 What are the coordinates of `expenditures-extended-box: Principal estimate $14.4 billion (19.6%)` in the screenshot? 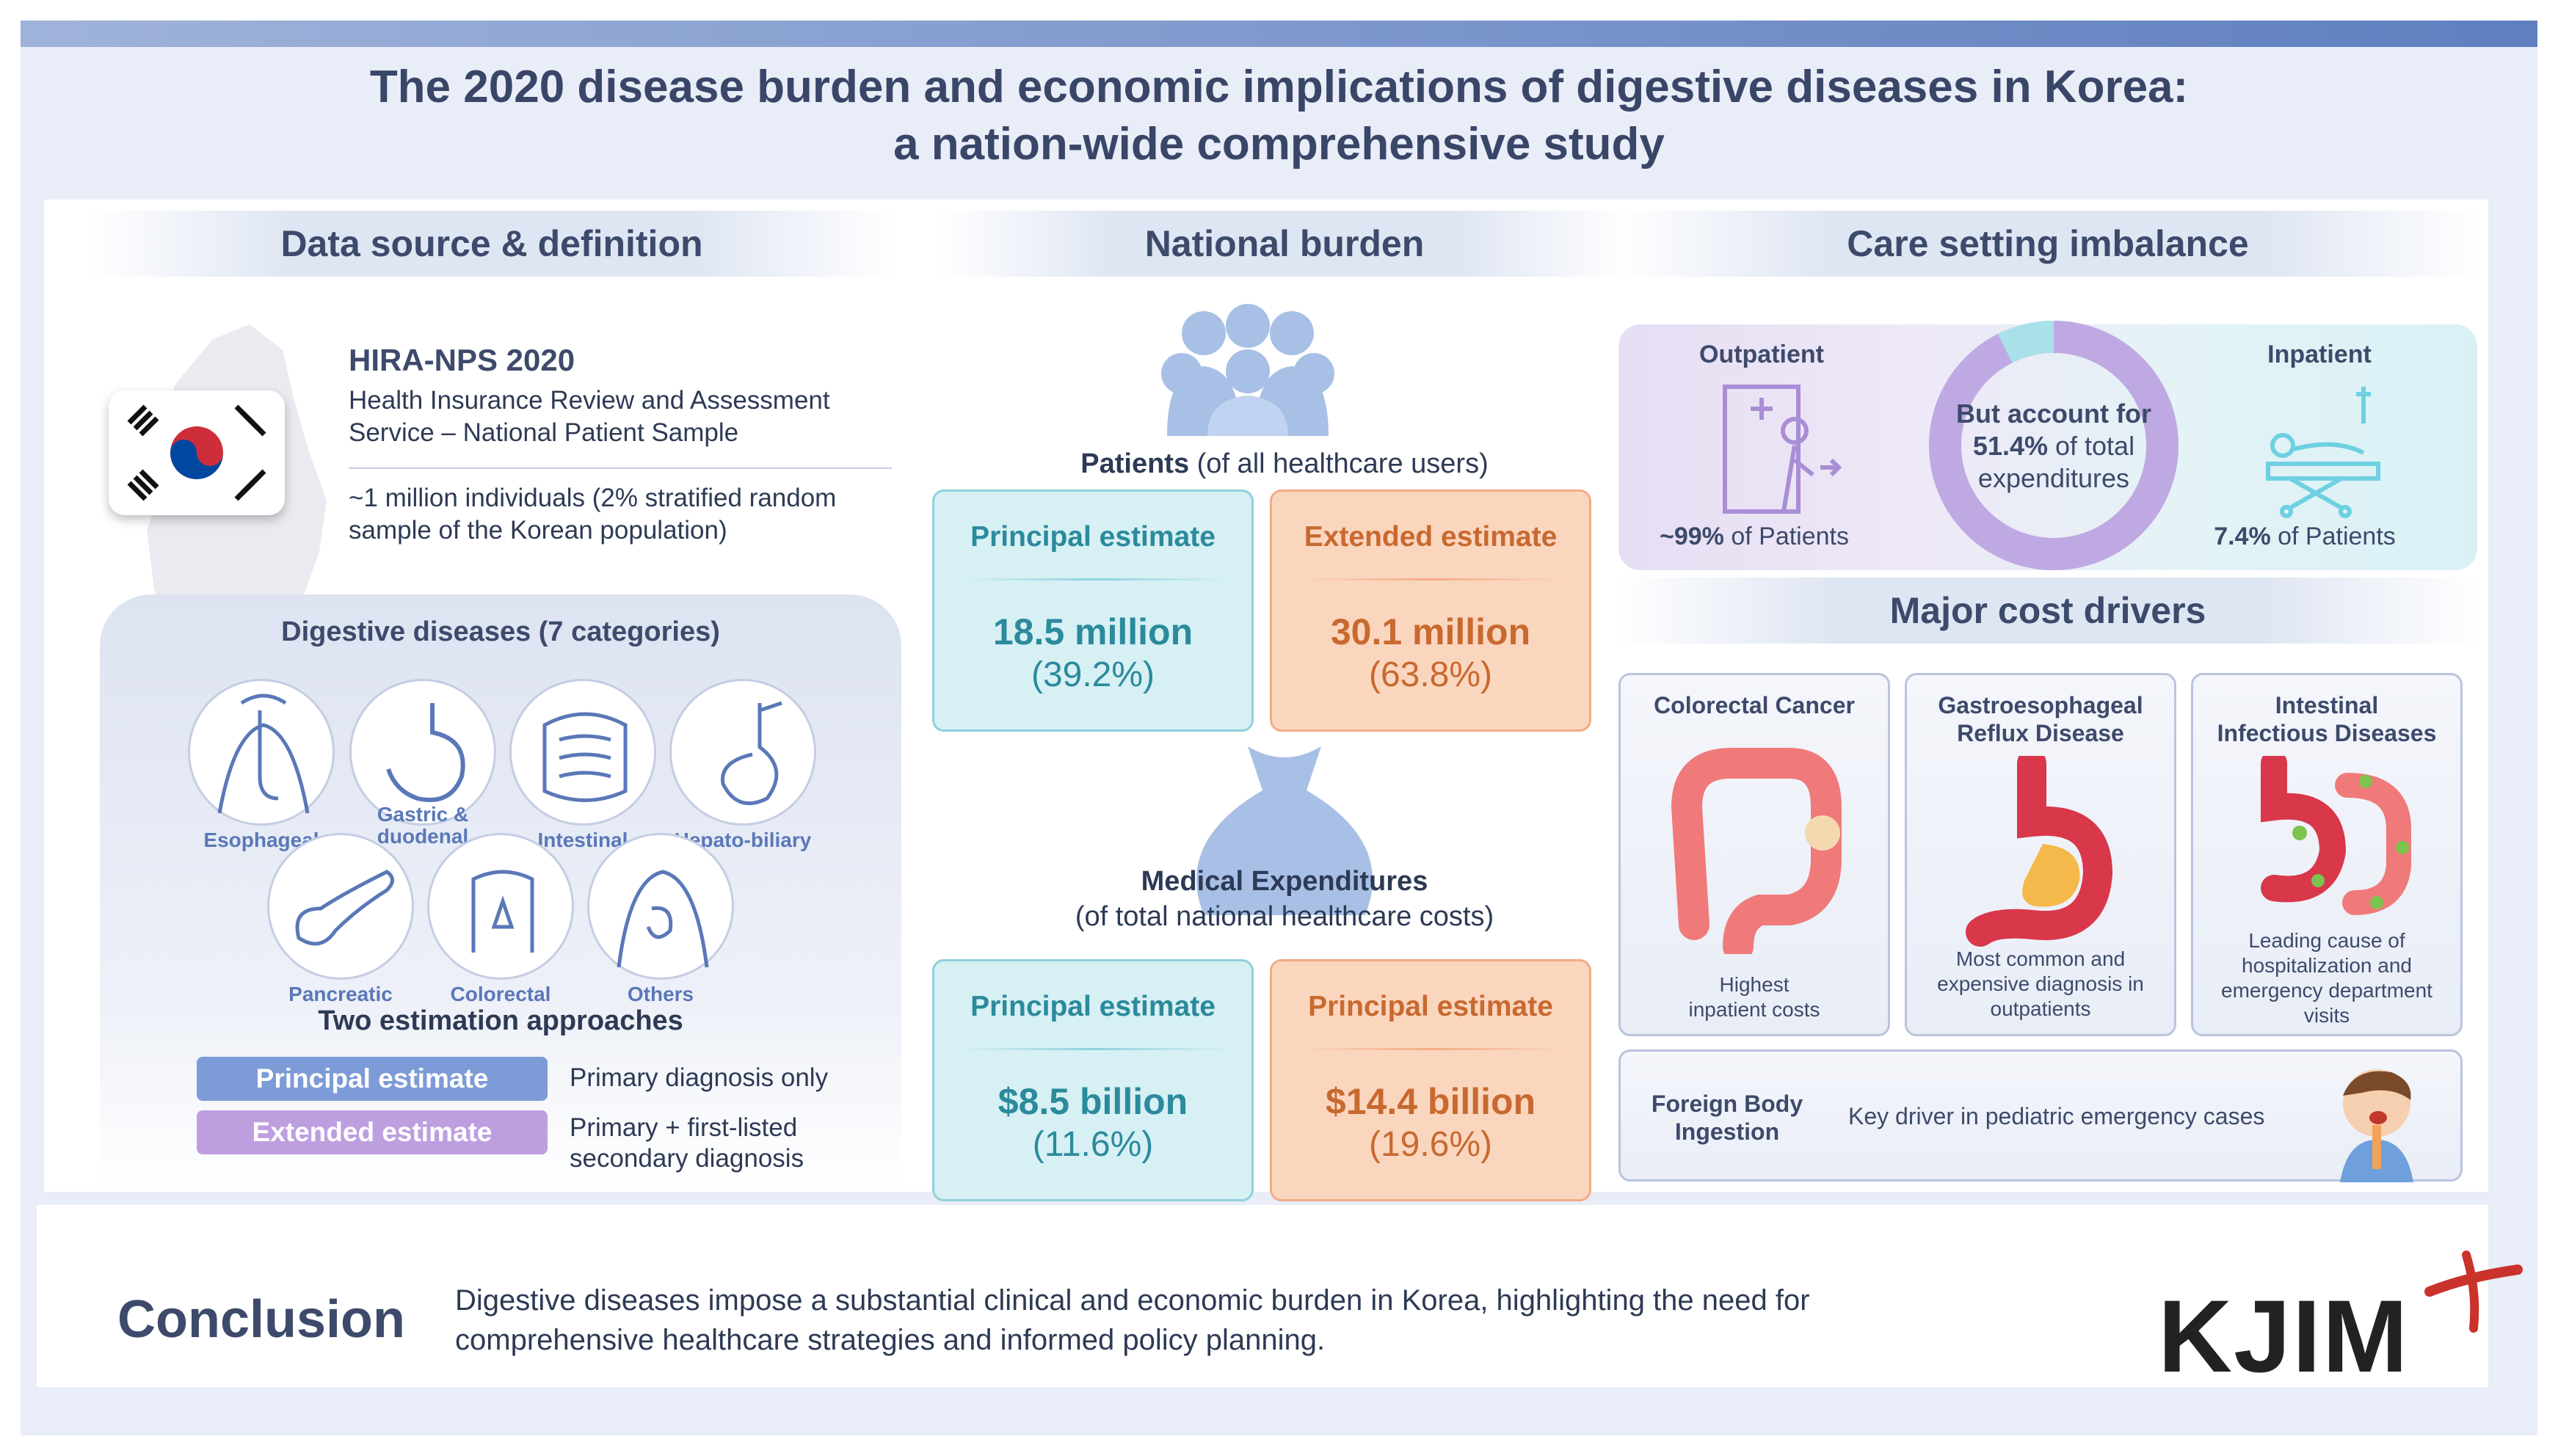 It's located at (1430, 1080).